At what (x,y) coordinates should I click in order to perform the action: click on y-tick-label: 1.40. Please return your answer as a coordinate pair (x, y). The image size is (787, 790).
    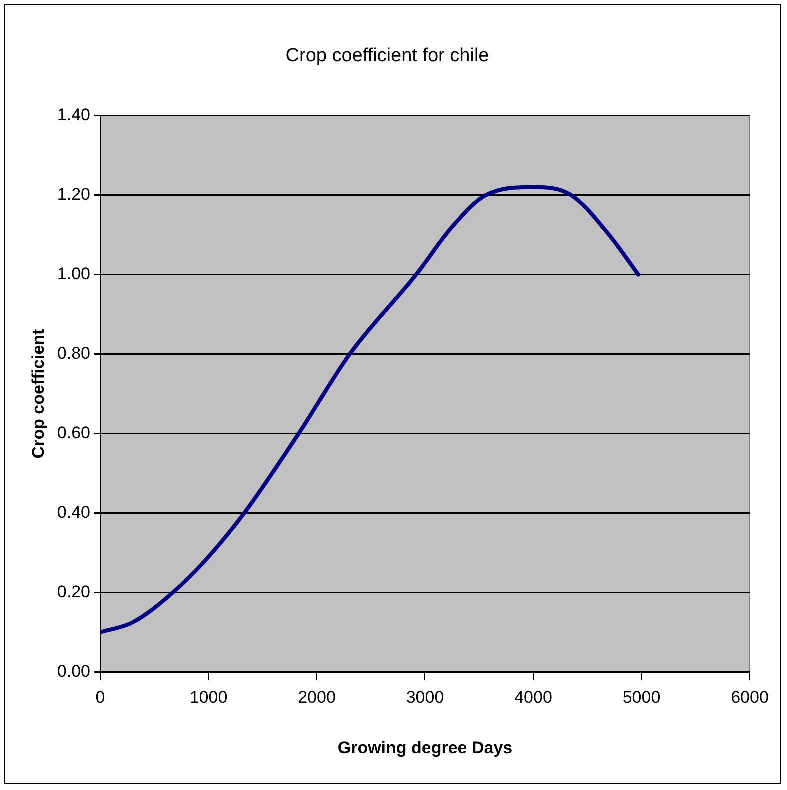
    Looking at the image, I should click on (73, 114).